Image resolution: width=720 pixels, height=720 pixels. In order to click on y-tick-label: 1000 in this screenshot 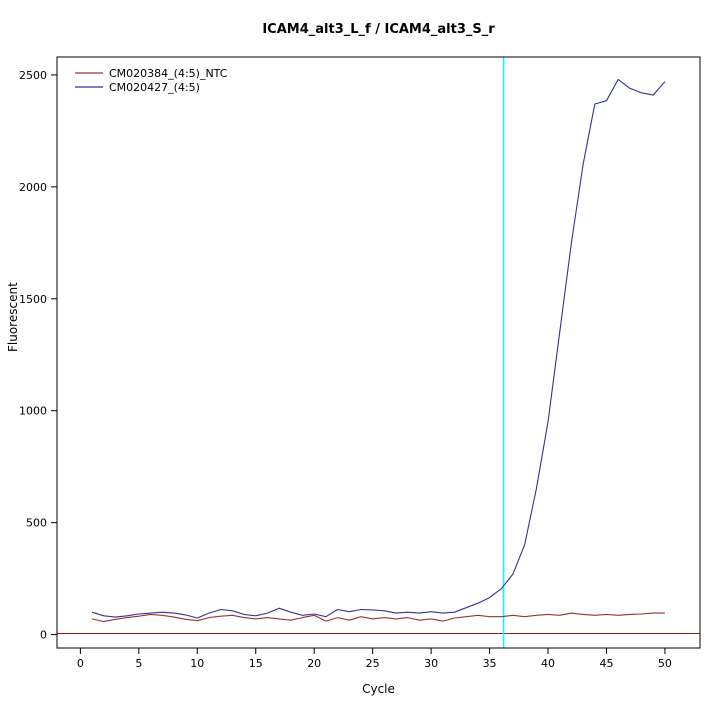, I will do `click(33, 411)`.